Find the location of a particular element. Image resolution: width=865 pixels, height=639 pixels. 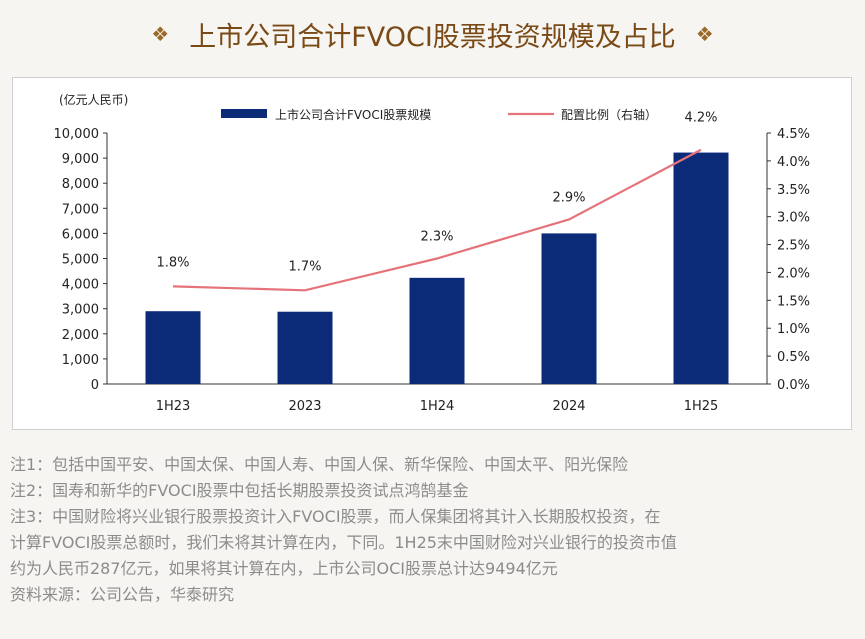

y-tick-label: 2,000 is located at coordinates (80, 335).